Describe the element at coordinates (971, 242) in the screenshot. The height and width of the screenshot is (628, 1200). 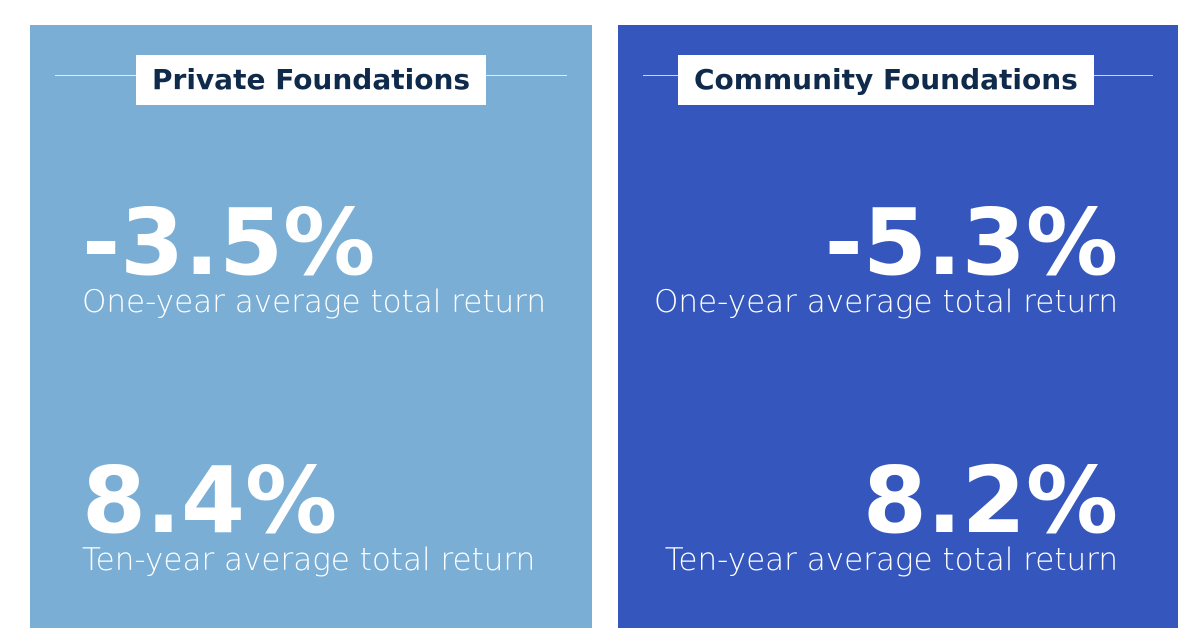
I see `stat-value: -5.3%` at that location.